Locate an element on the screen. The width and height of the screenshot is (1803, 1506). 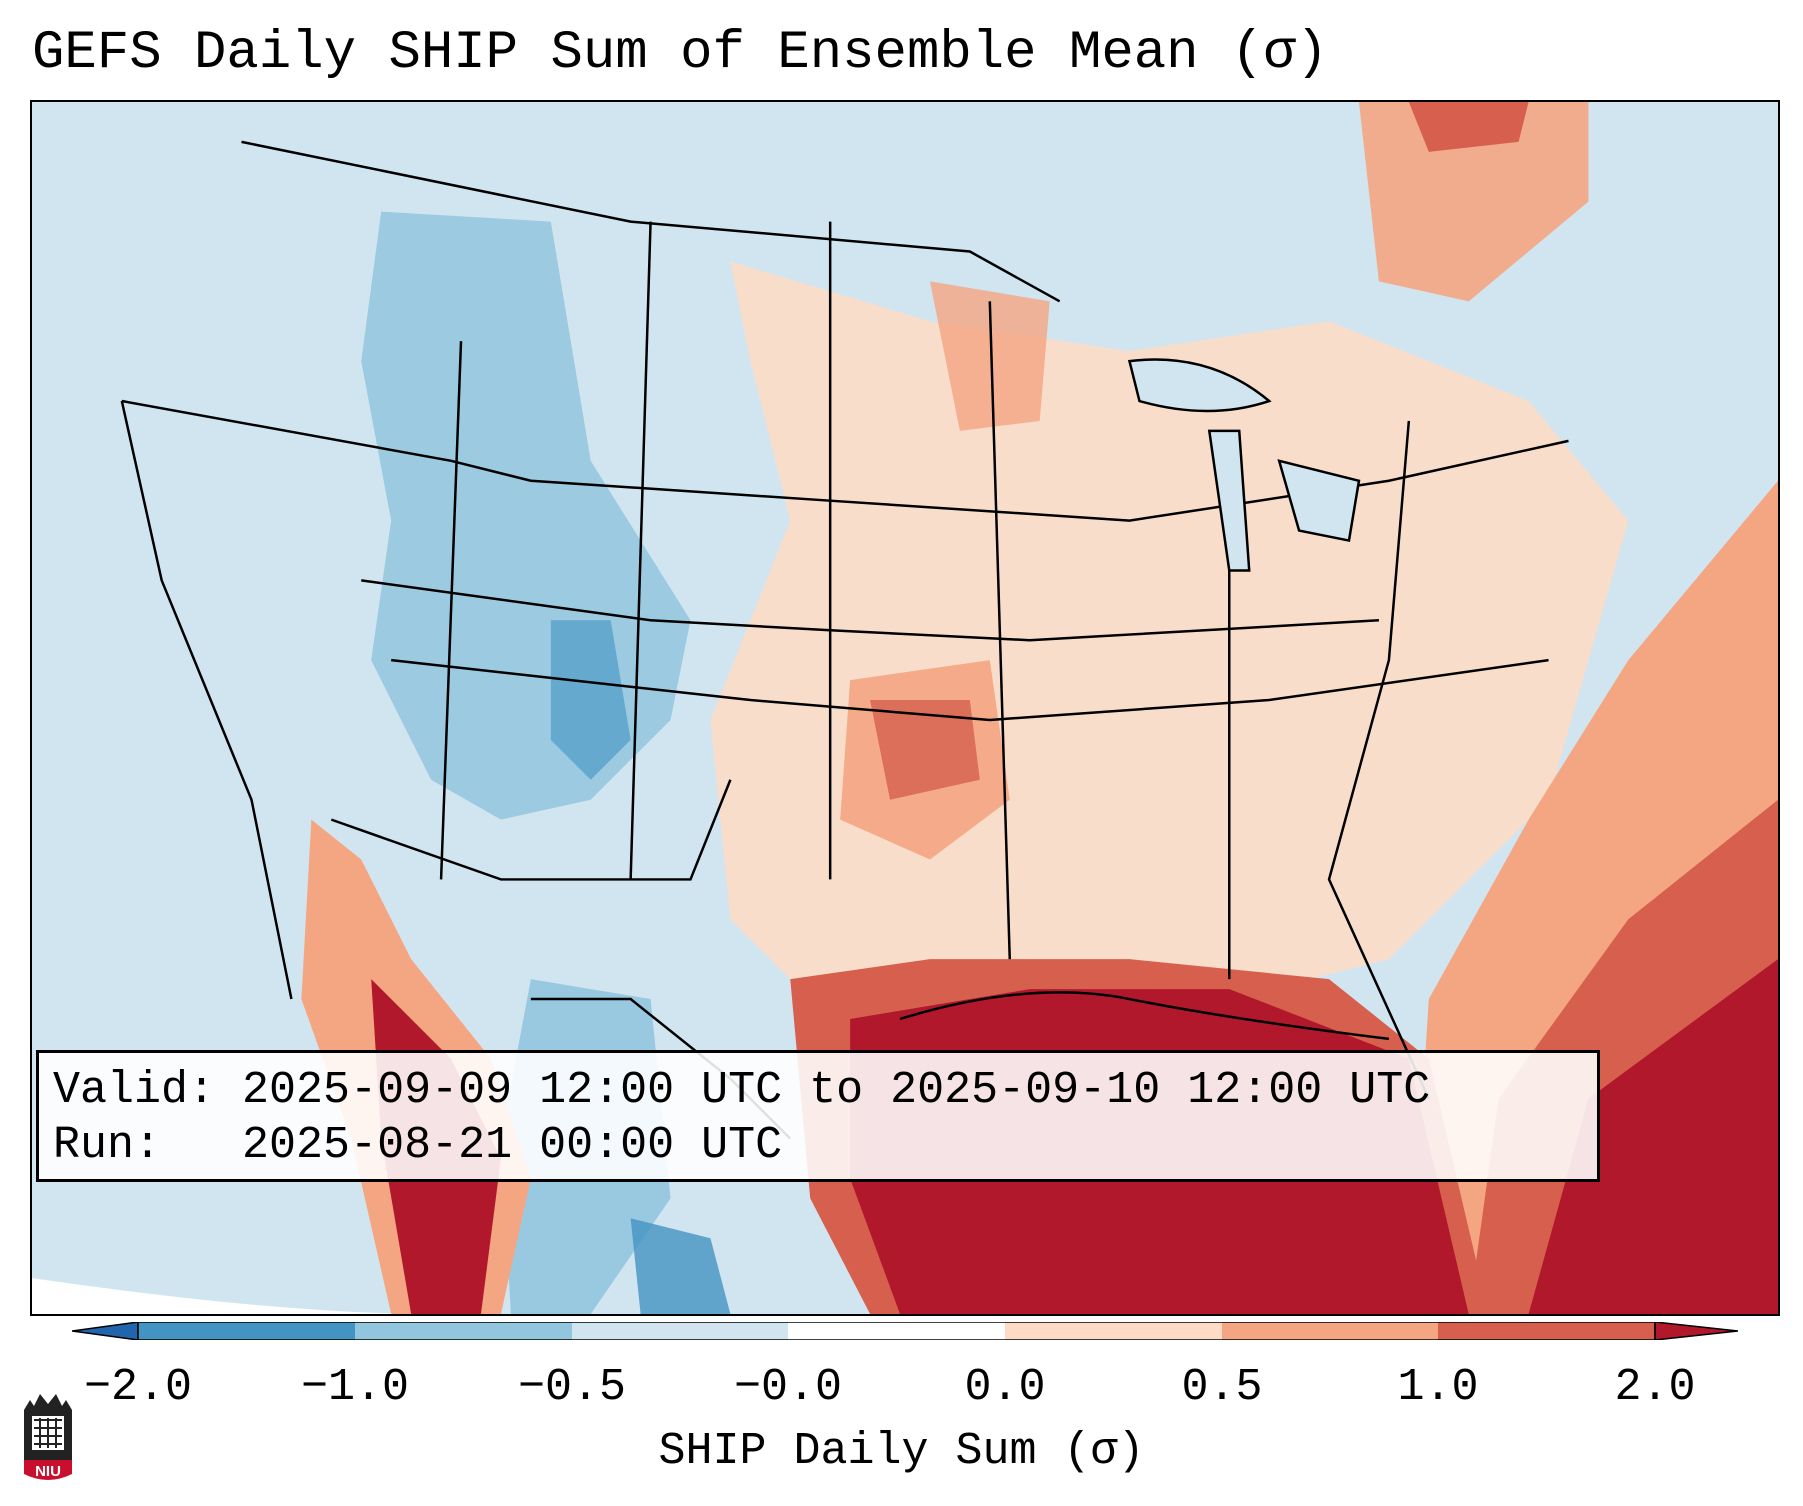
projection-edge-left is located at coordinates (232, 1296).